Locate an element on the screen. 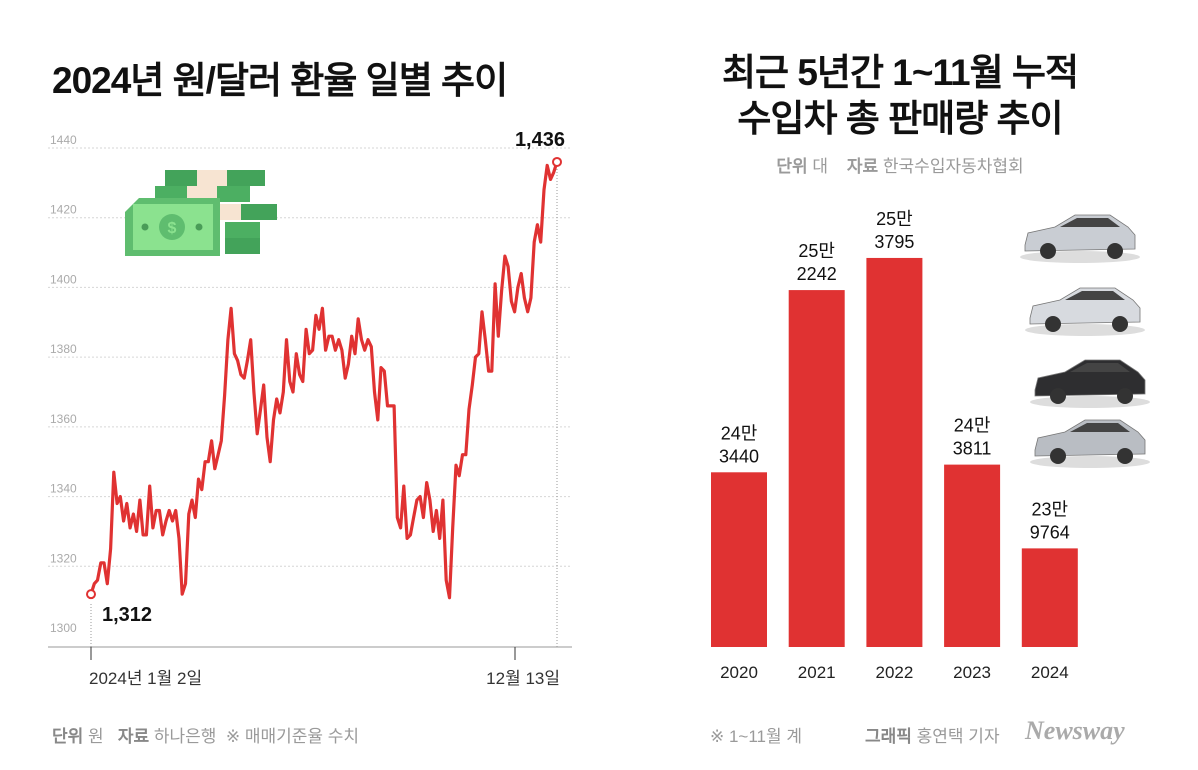 This screenshot has height=770, width=1198. bar-2024 is located at coordinates (1049, 597).